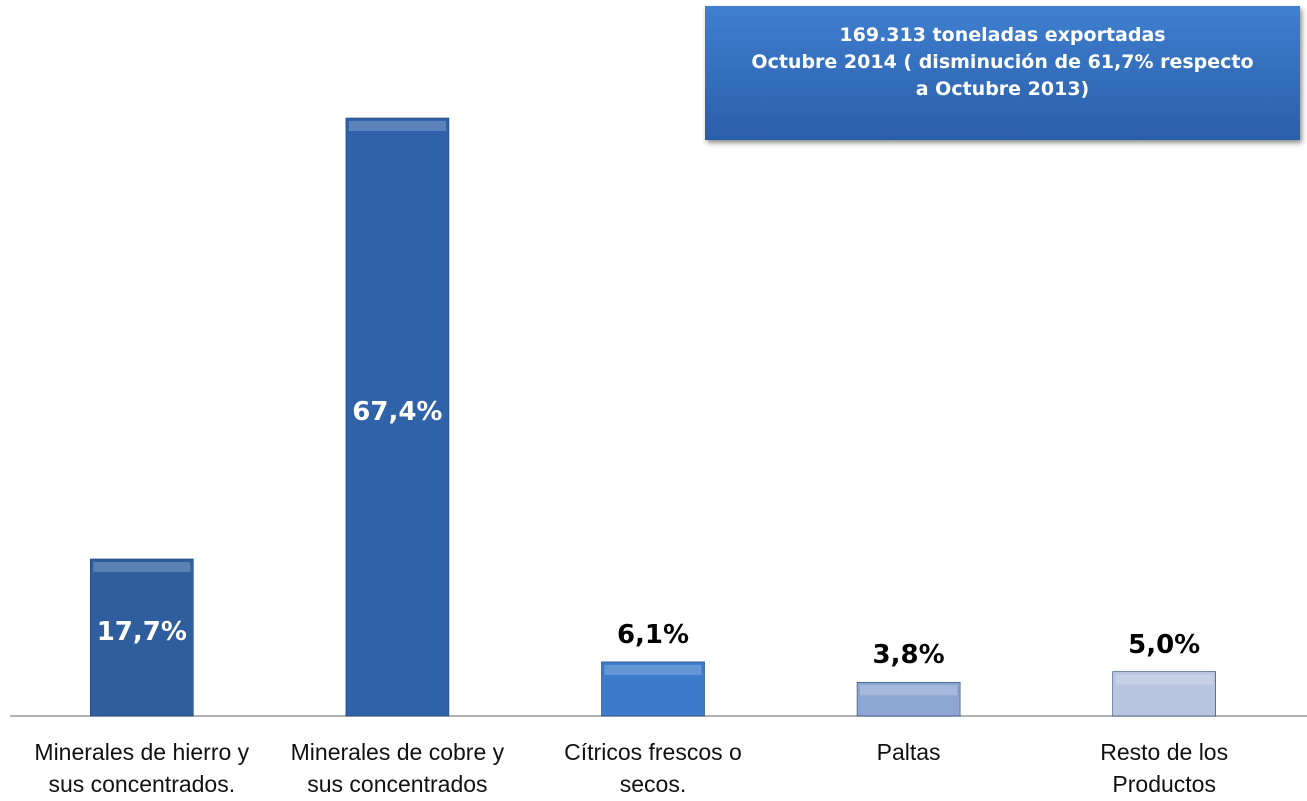  I want to click on x-tick-label: Minerales de hierro y sus concentrados., so click(142, 768).